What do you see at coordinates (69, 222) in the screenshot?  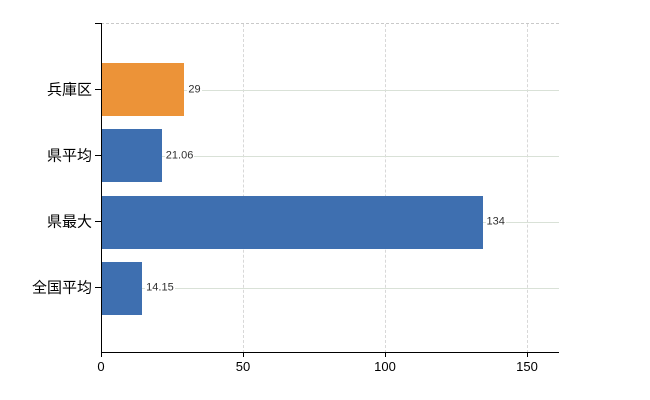 I see `category-label: 県最大` at bounding box center [69, 222].